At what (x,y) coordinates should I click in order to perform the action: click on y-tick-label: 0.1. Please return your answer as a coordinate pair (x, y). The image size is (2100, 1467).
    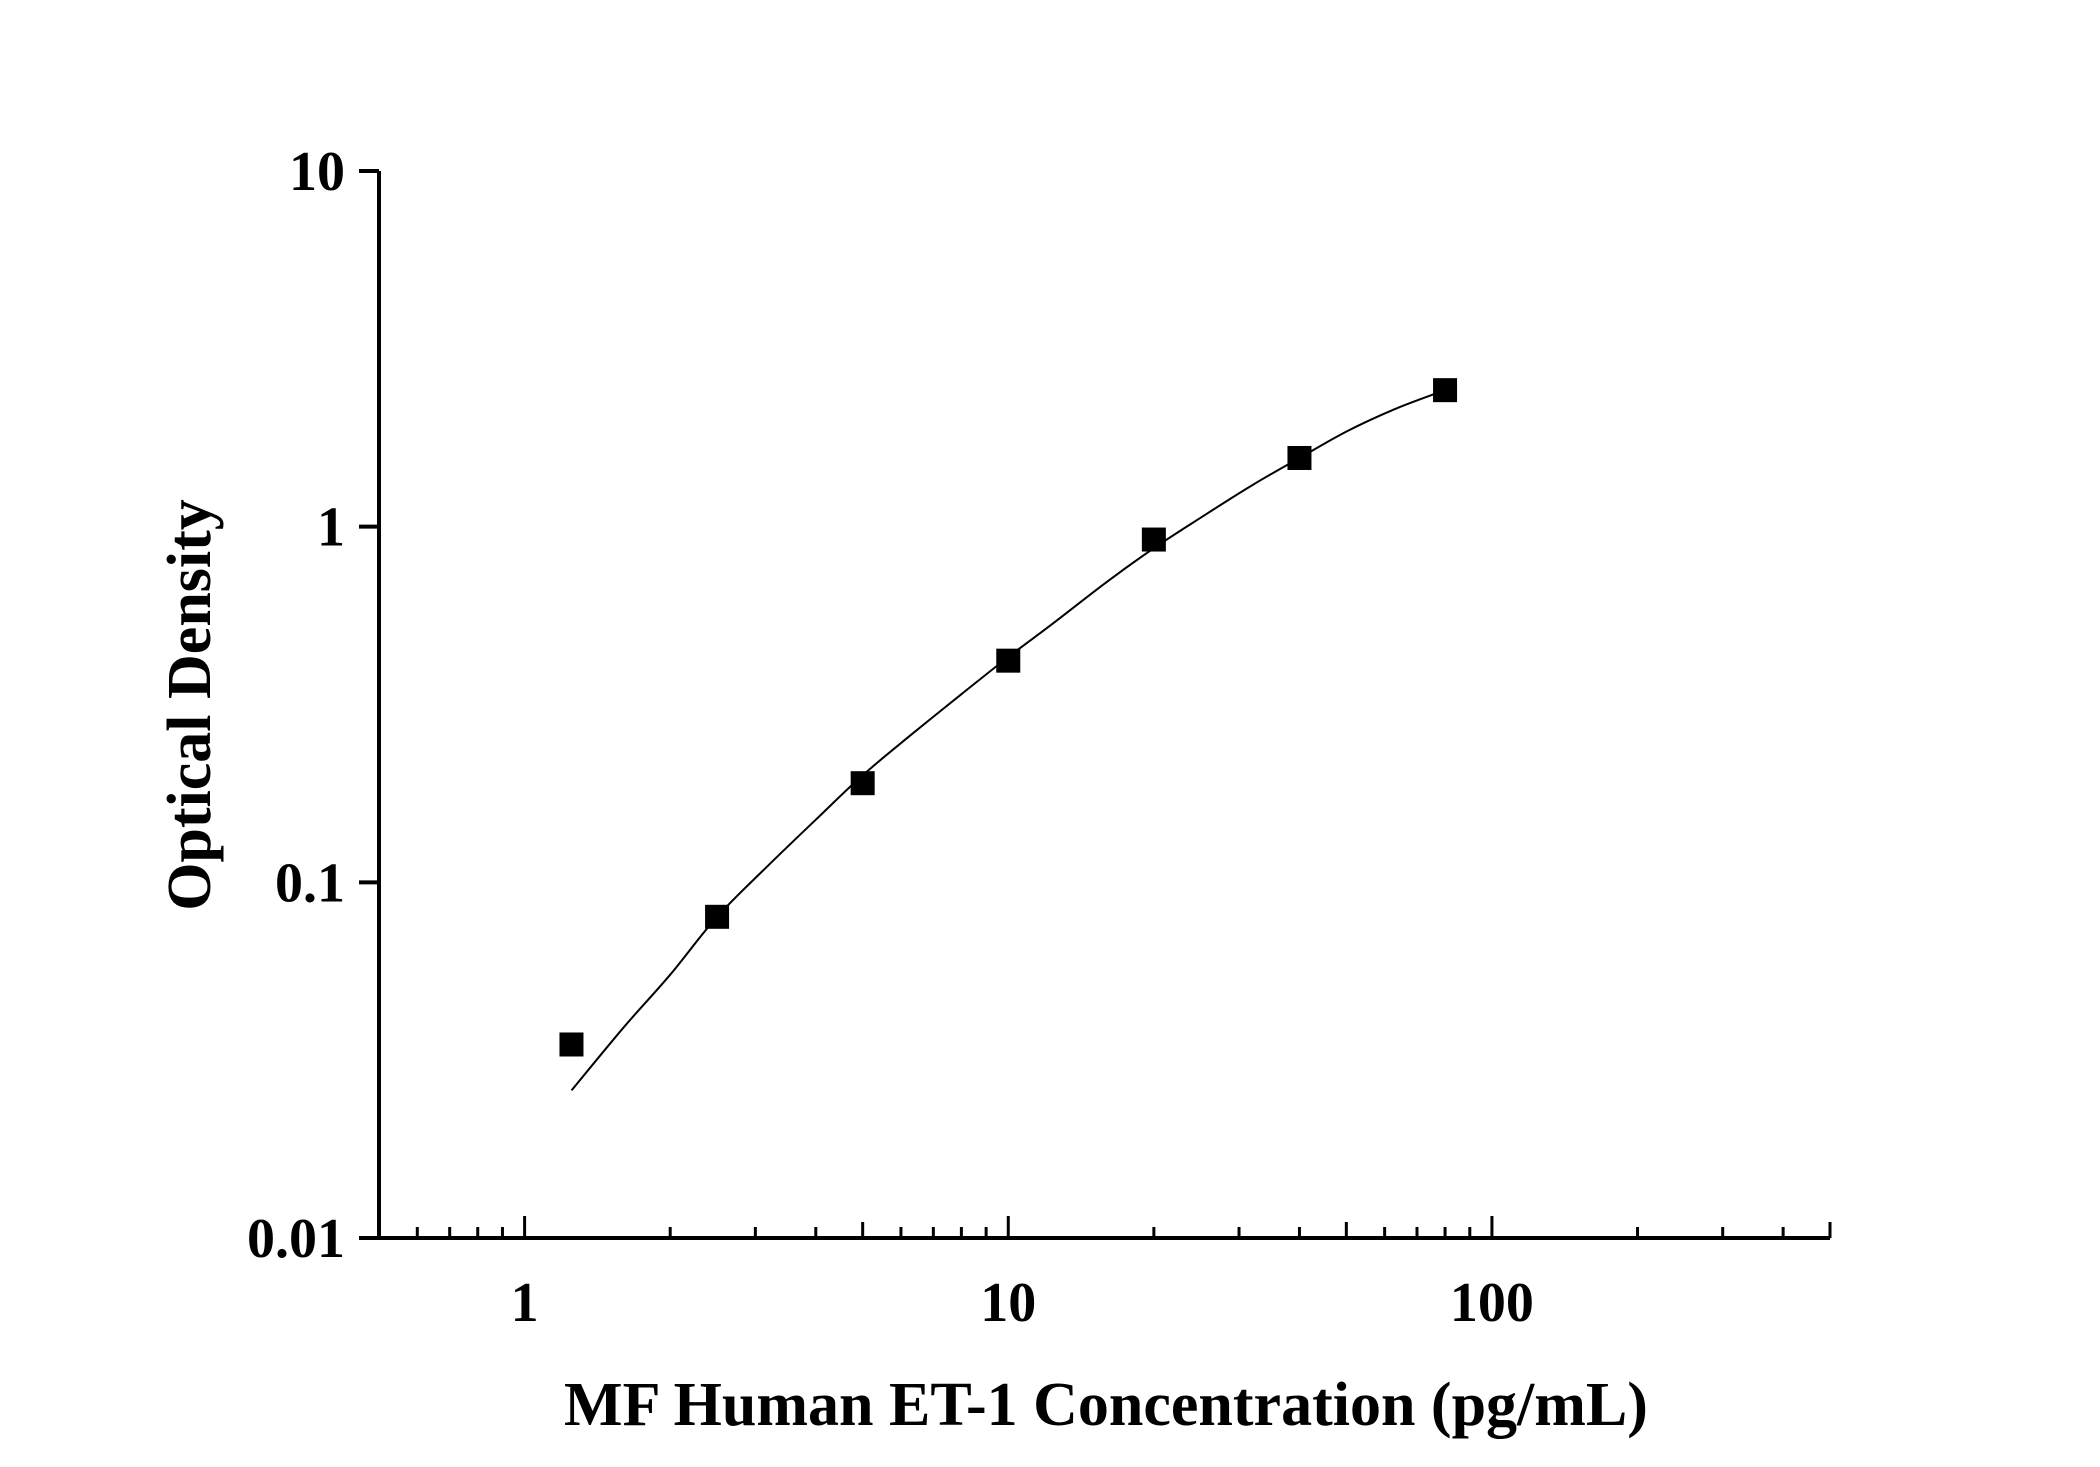
    Looking at the image, I should click on (310, 883).